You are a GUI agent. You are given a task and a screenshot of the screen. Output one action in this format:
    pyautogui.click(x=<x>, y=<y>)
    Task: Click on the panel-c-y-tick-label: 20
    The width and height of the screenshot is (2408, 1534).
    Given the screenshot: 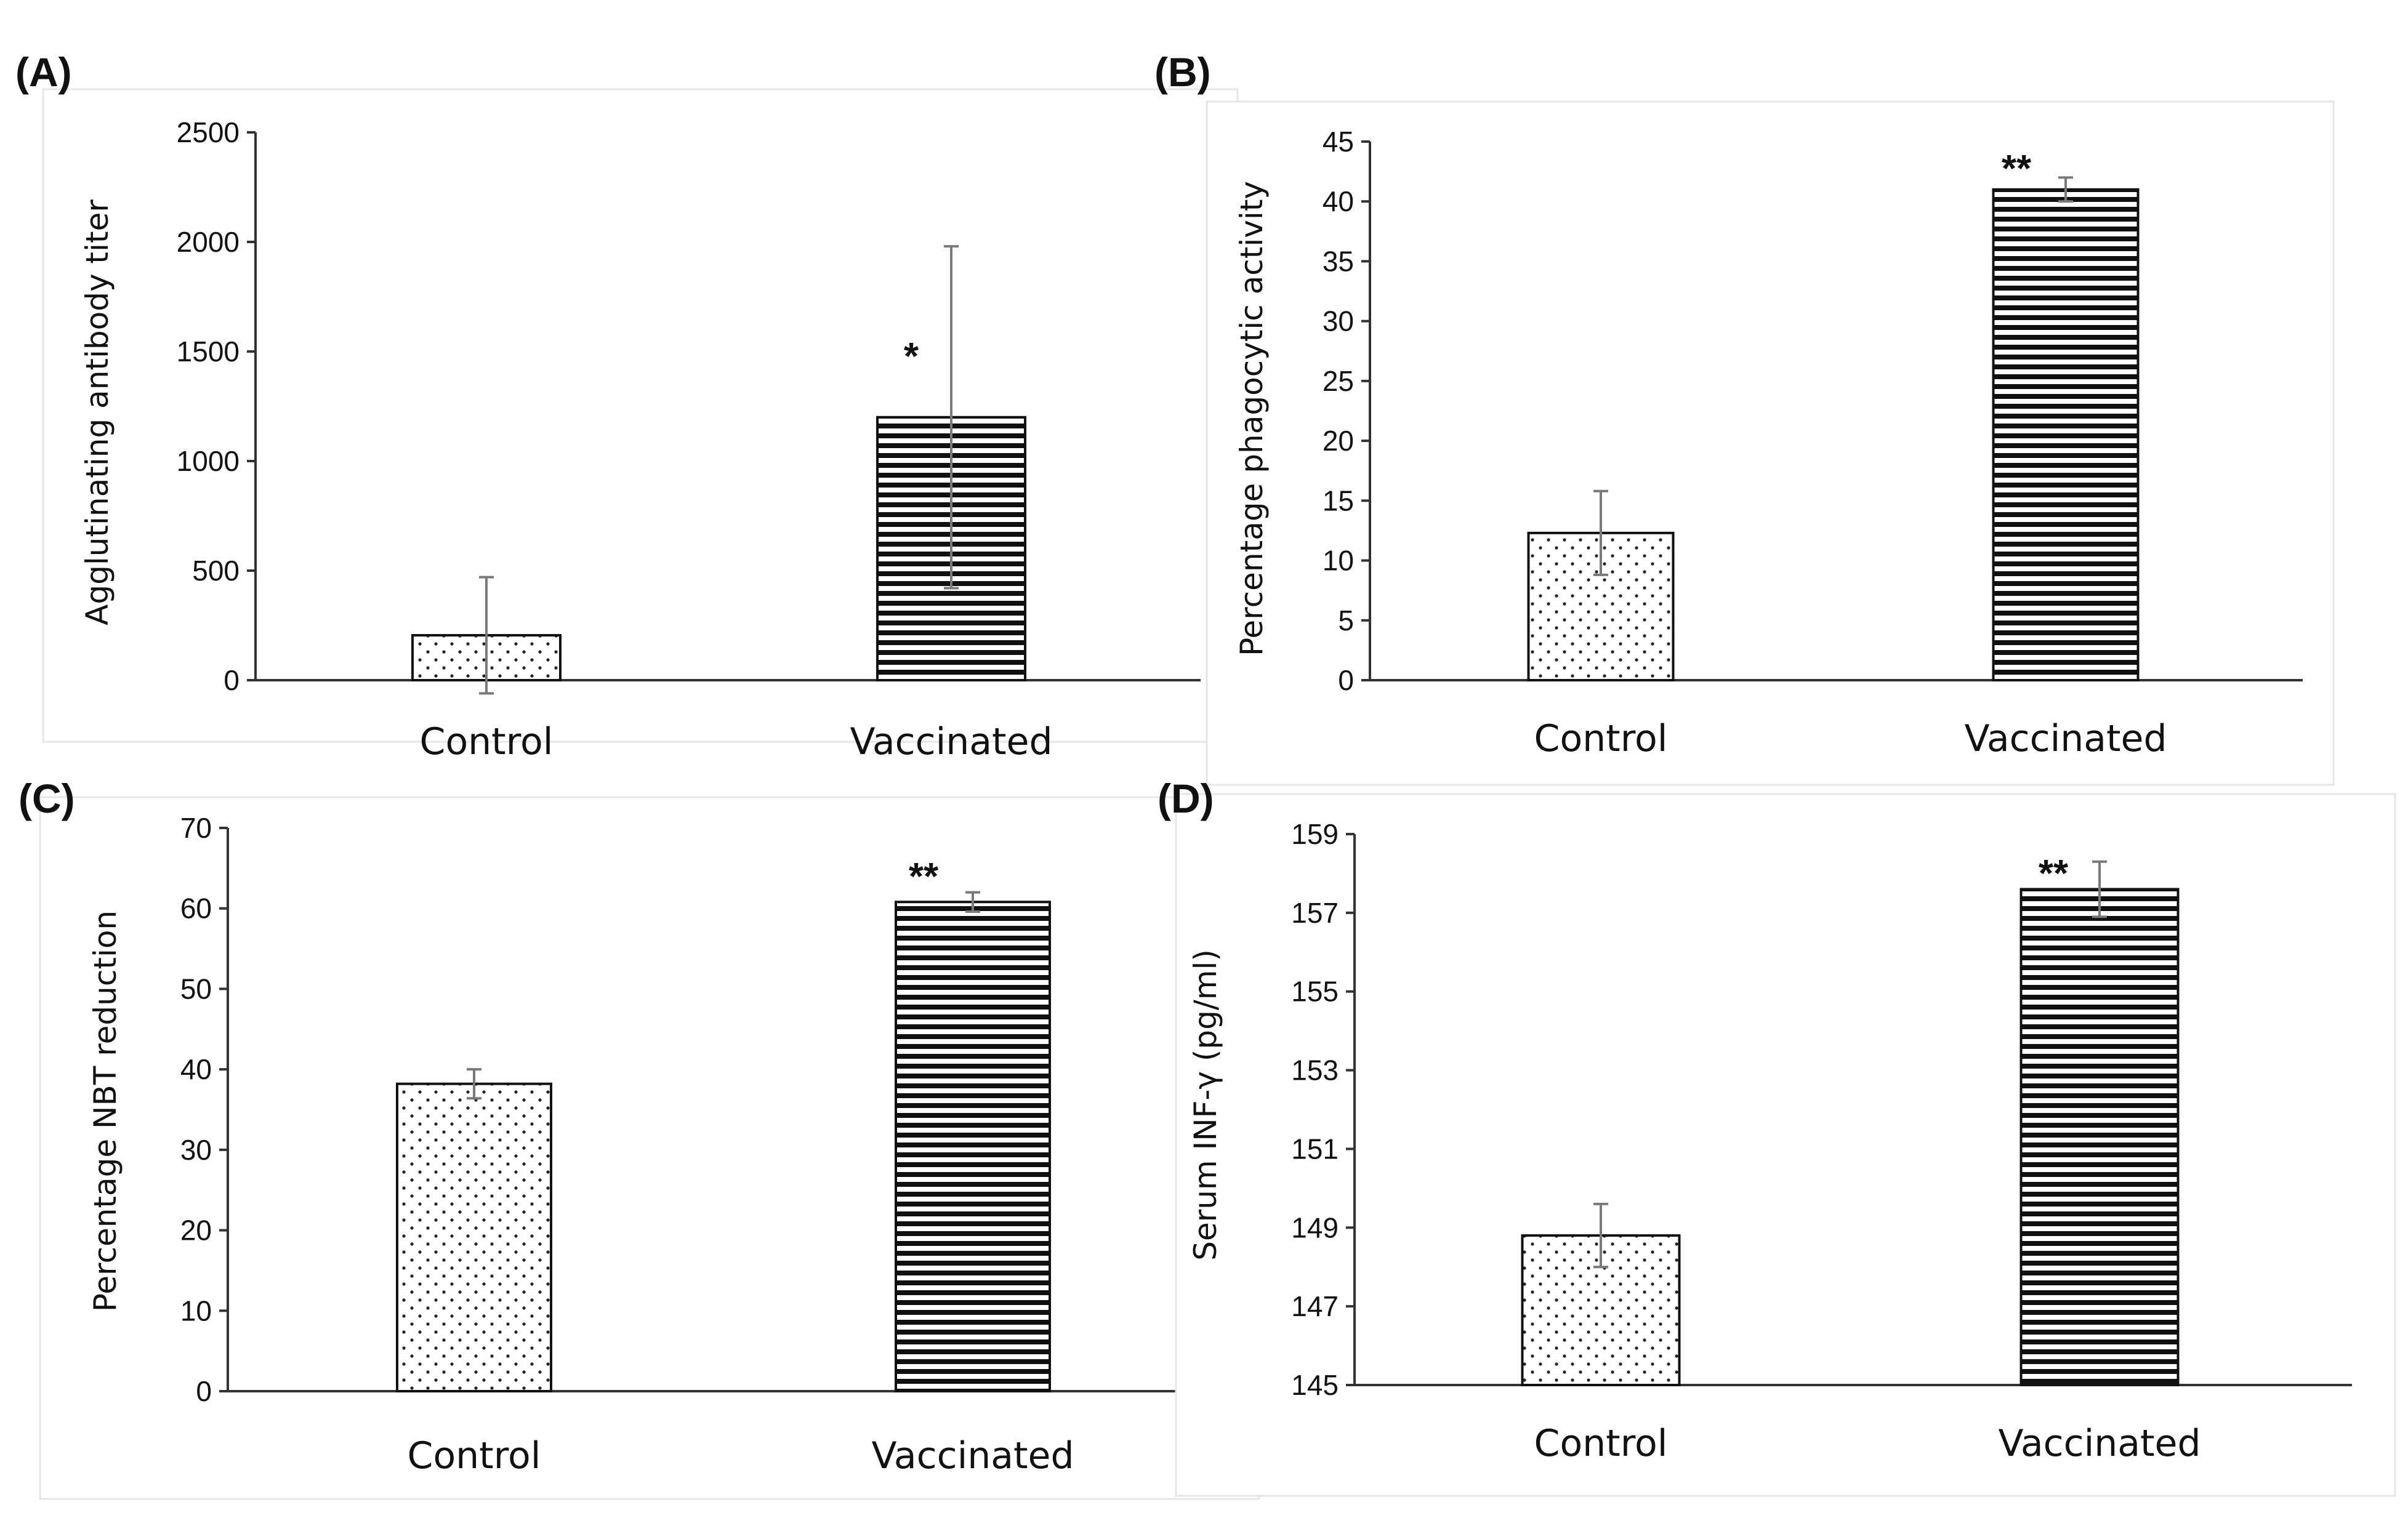 What is the action you would take?
    pyautogui.click(x=196, y=1231)
    